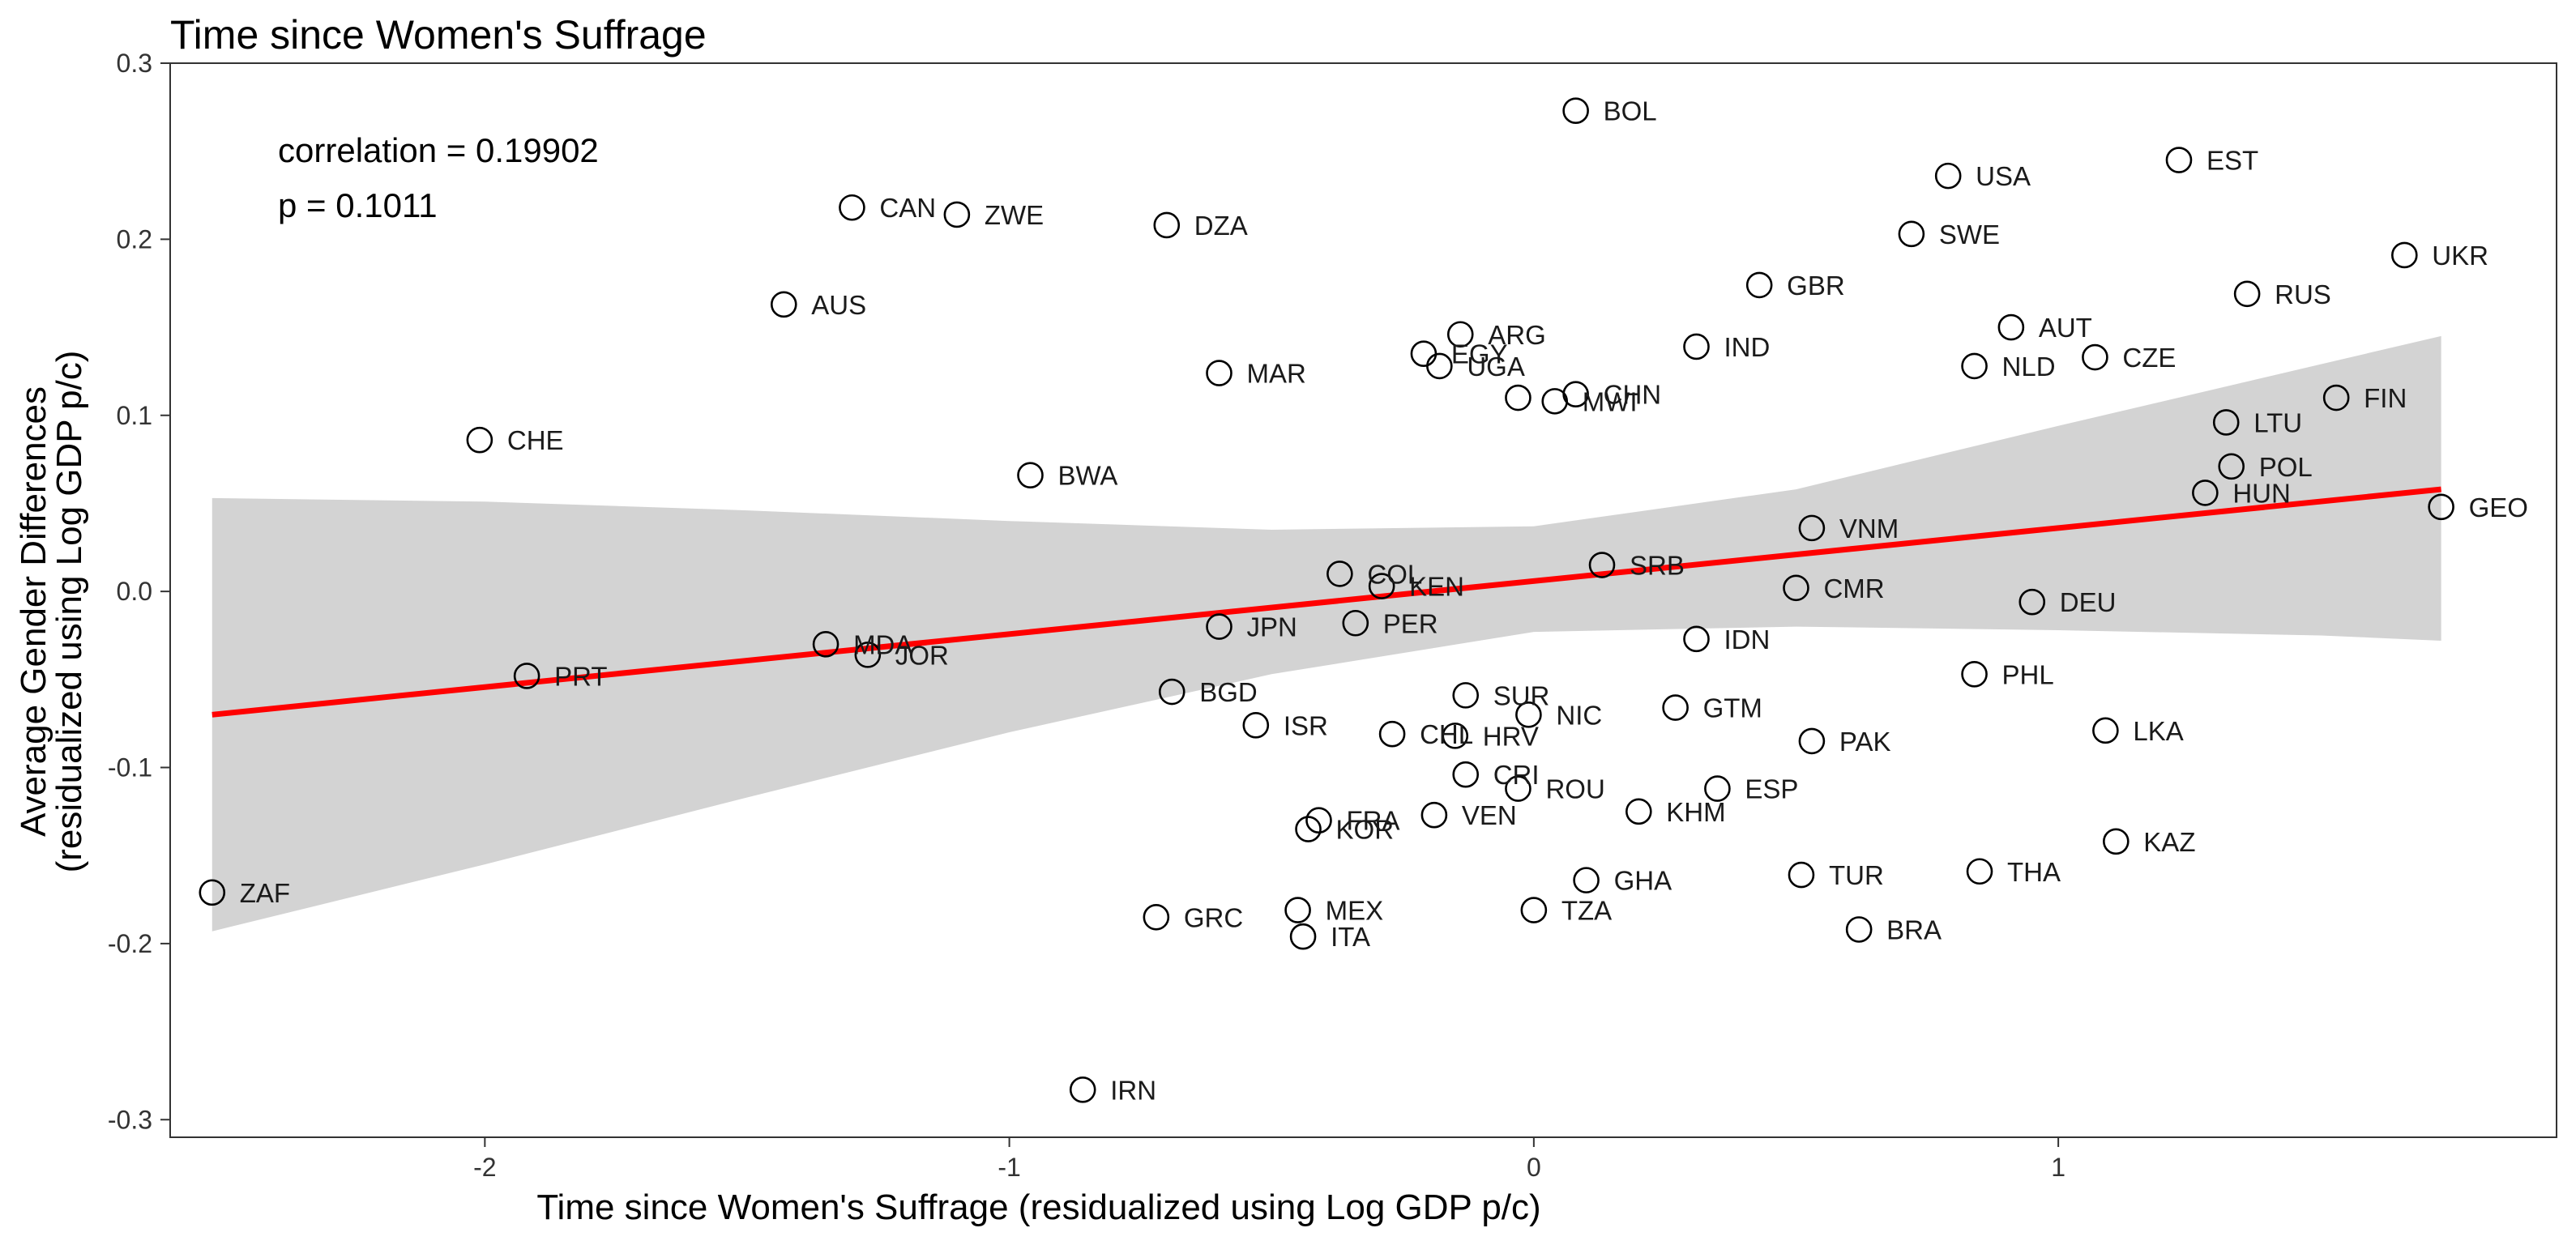  What do you see at coordinates (265, 893) in the screenshot?
I see `point-label: ZAF` at bounding box center [265, 893].